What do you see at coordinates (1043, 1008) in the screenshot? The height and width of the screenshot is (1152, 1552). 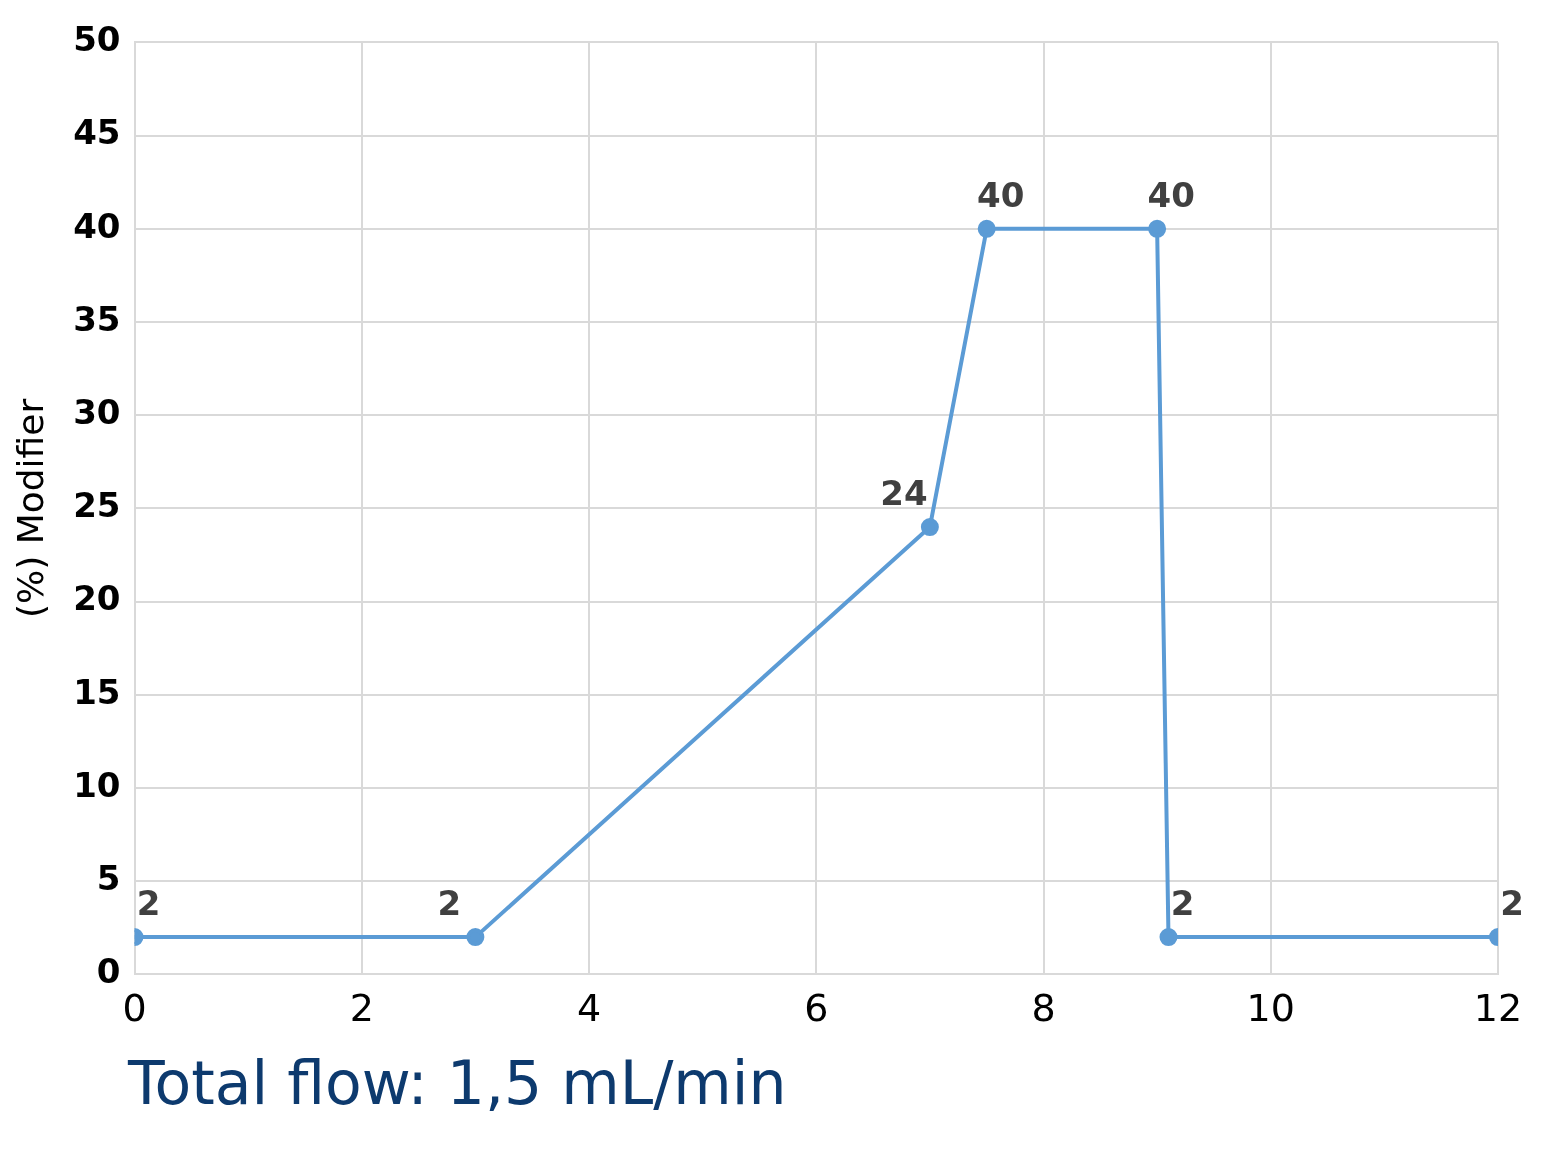 I see `x-tick-label: 8` at bounding box center [1043, 1008].